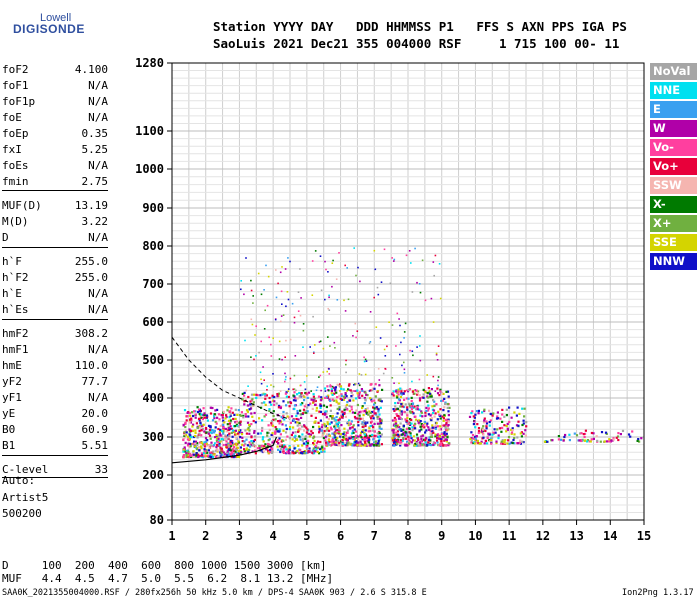 This screenshot has width=700, height=600. What do you see at coordinates (15, 309) in the screenshot?
I see `param-key: h`Es` at bounding box center [15, 309].